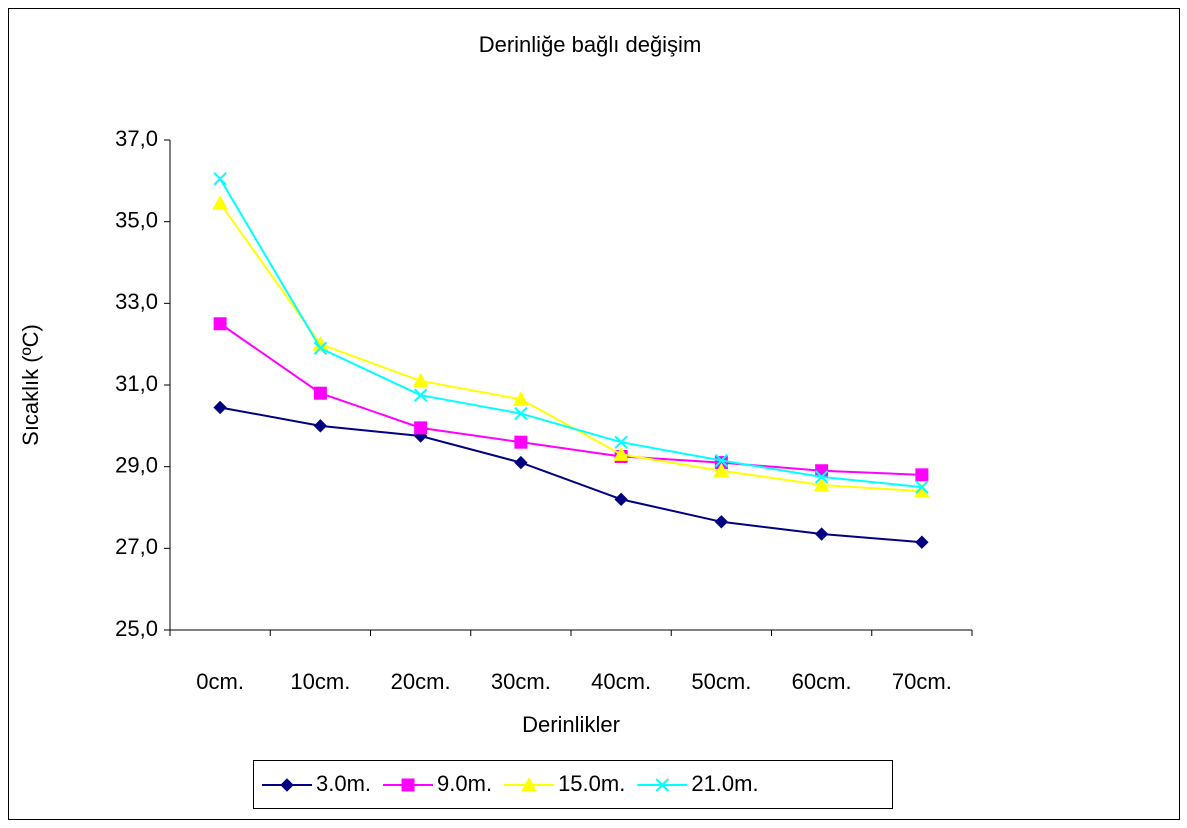  I want to click on legend-label: 21.0m., so click(724, 783).